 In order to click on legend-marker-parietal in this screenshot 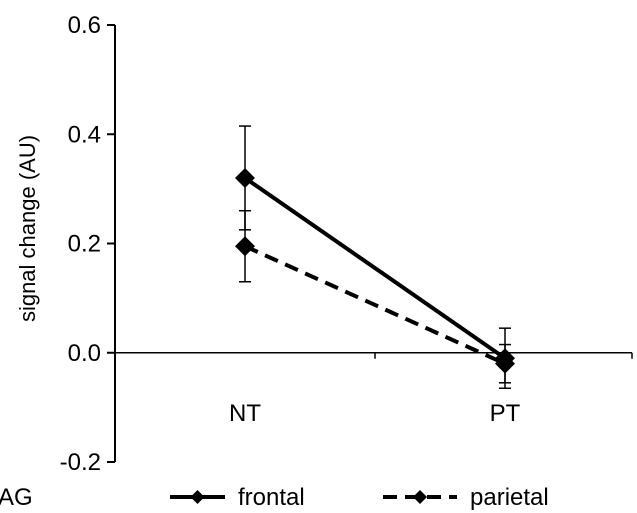, I will do `click(420, 497)`.